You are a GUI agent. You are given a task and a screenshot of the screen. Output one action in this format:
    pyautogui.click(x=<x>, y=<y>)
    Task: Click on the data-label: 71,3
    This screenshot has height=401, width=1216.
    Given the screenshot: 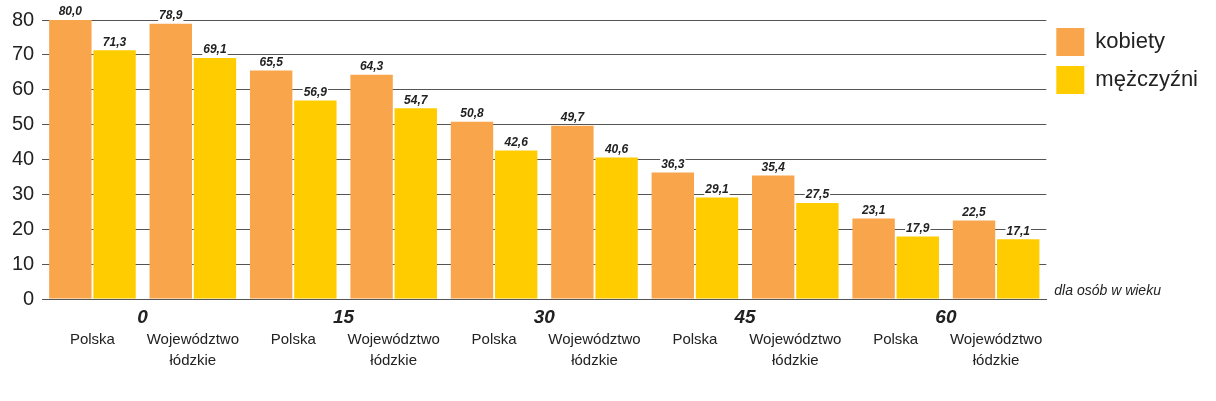 What is the action you would take?
    pyautogui.click(x=114, y=41)
    